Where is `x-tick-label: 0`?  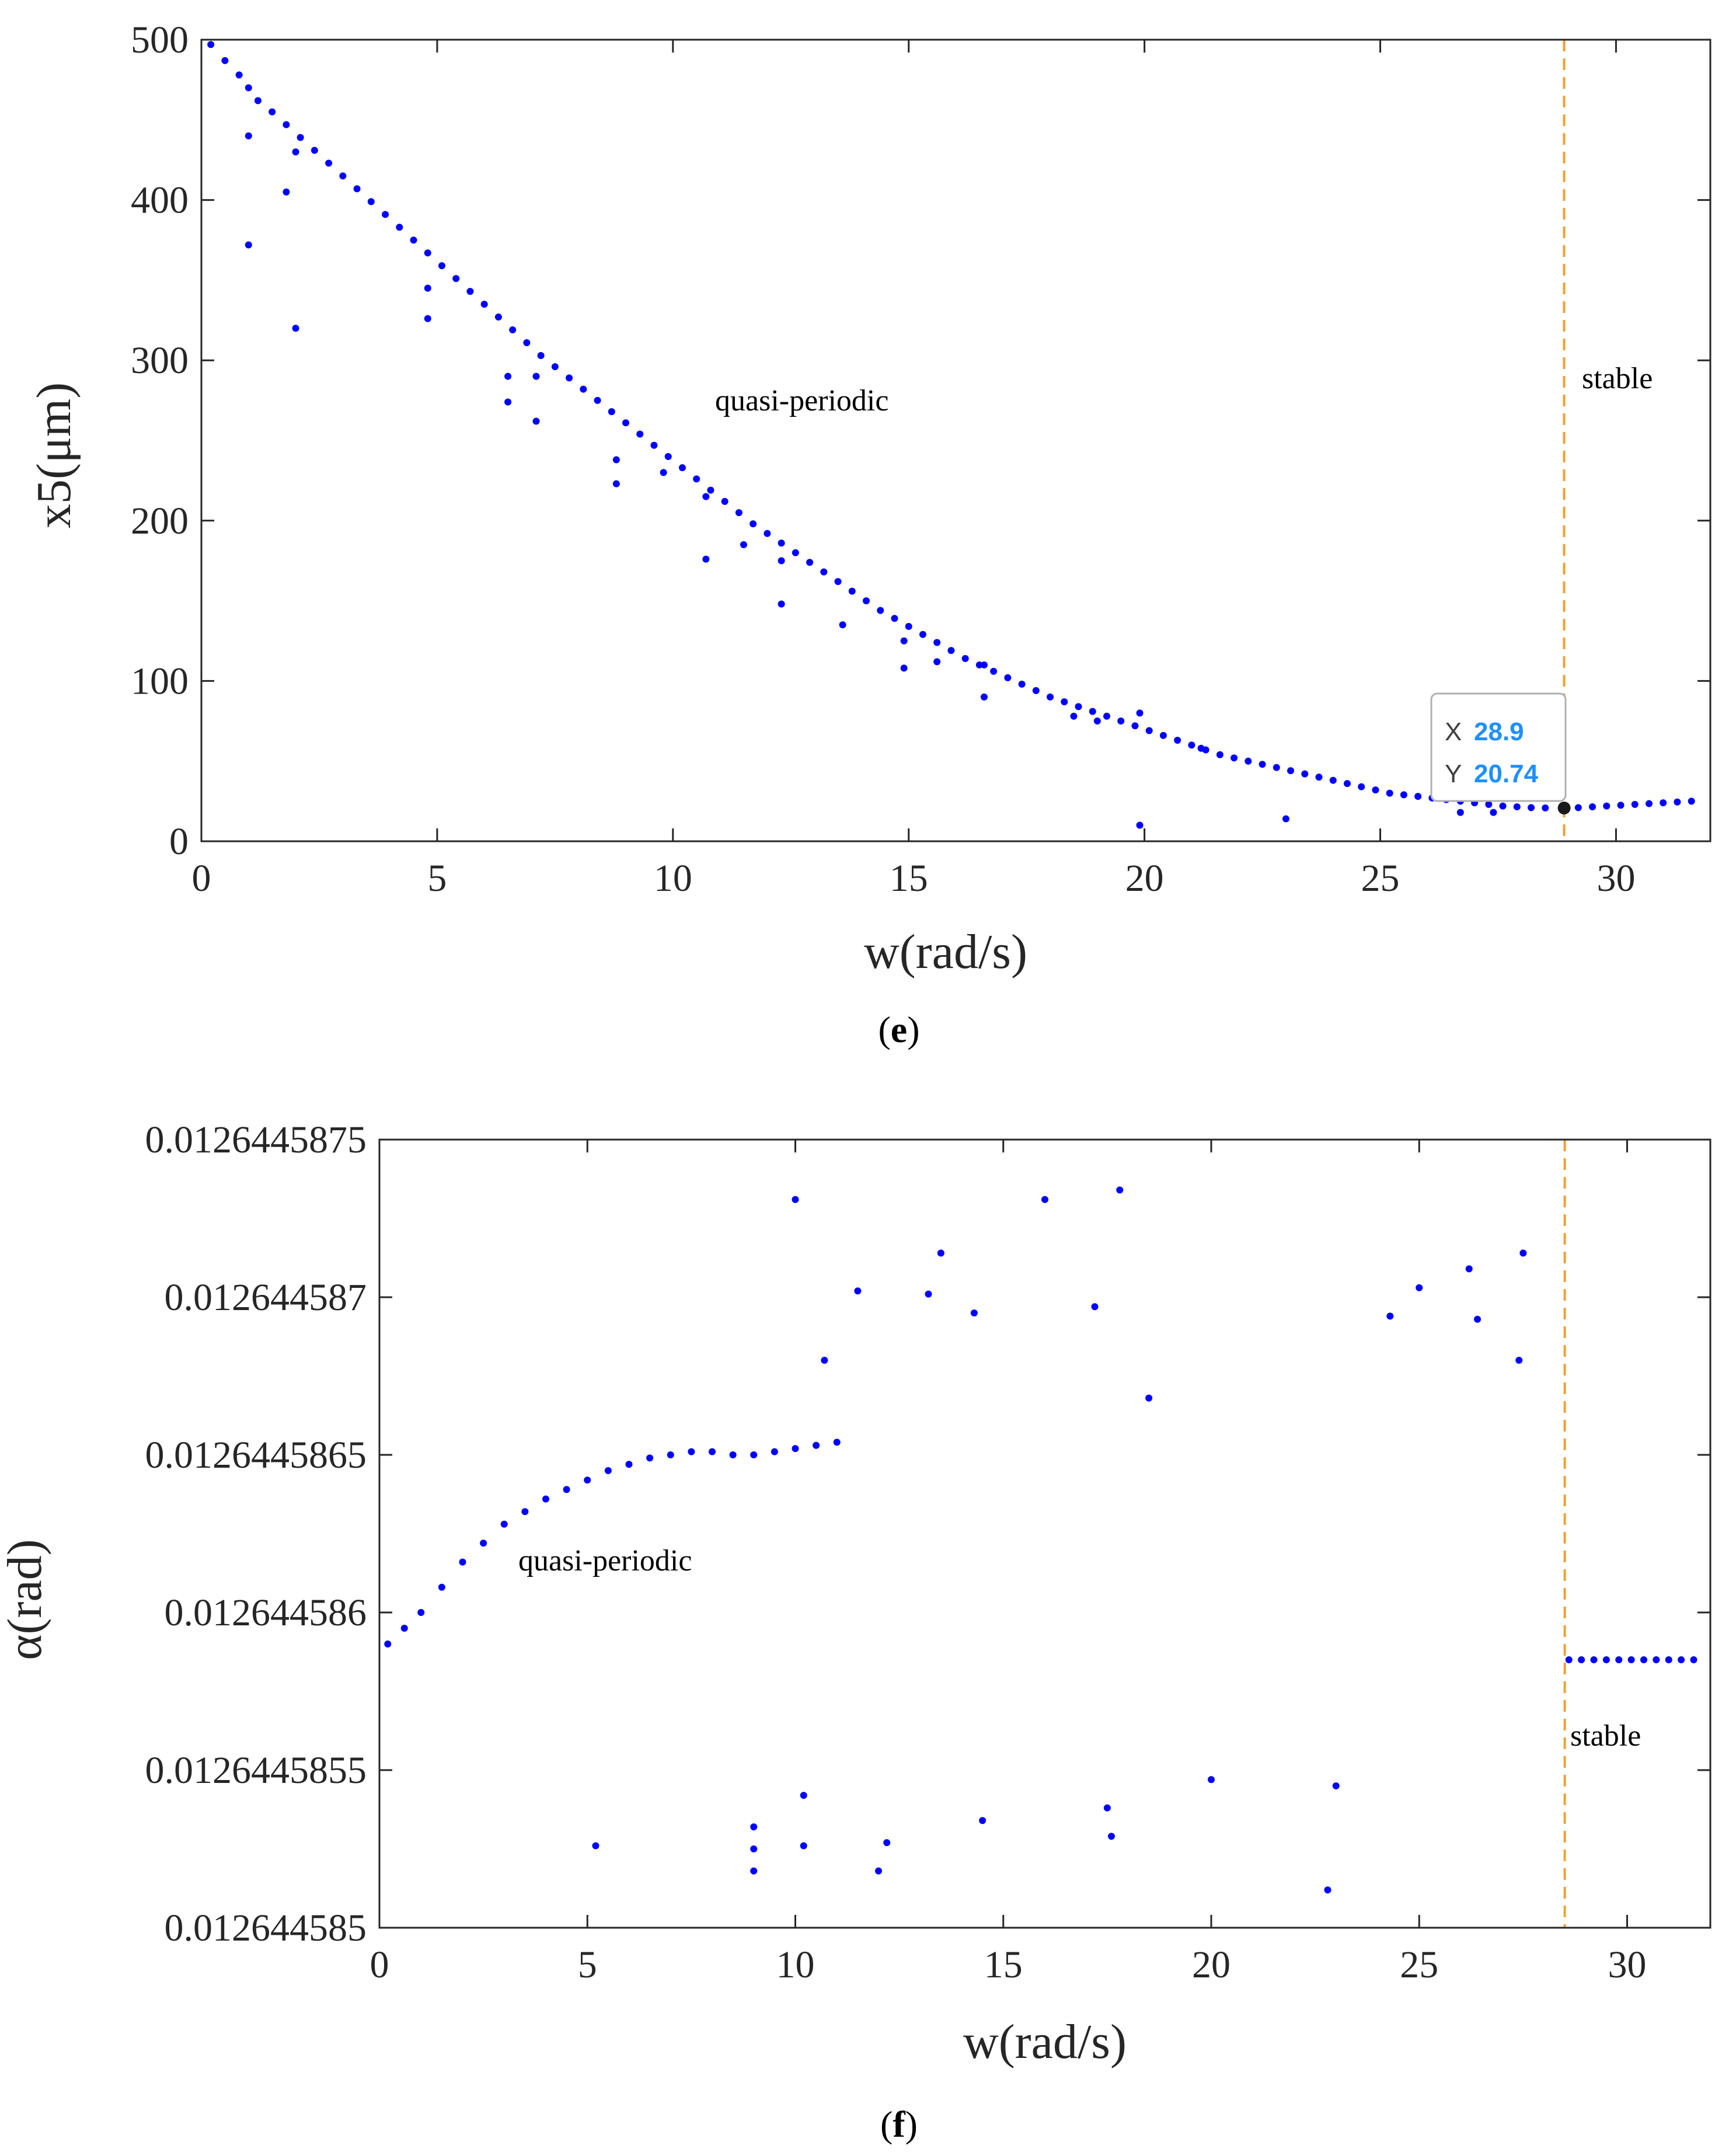 x-tick-label: 0 is located at coordinates (379, 1964).